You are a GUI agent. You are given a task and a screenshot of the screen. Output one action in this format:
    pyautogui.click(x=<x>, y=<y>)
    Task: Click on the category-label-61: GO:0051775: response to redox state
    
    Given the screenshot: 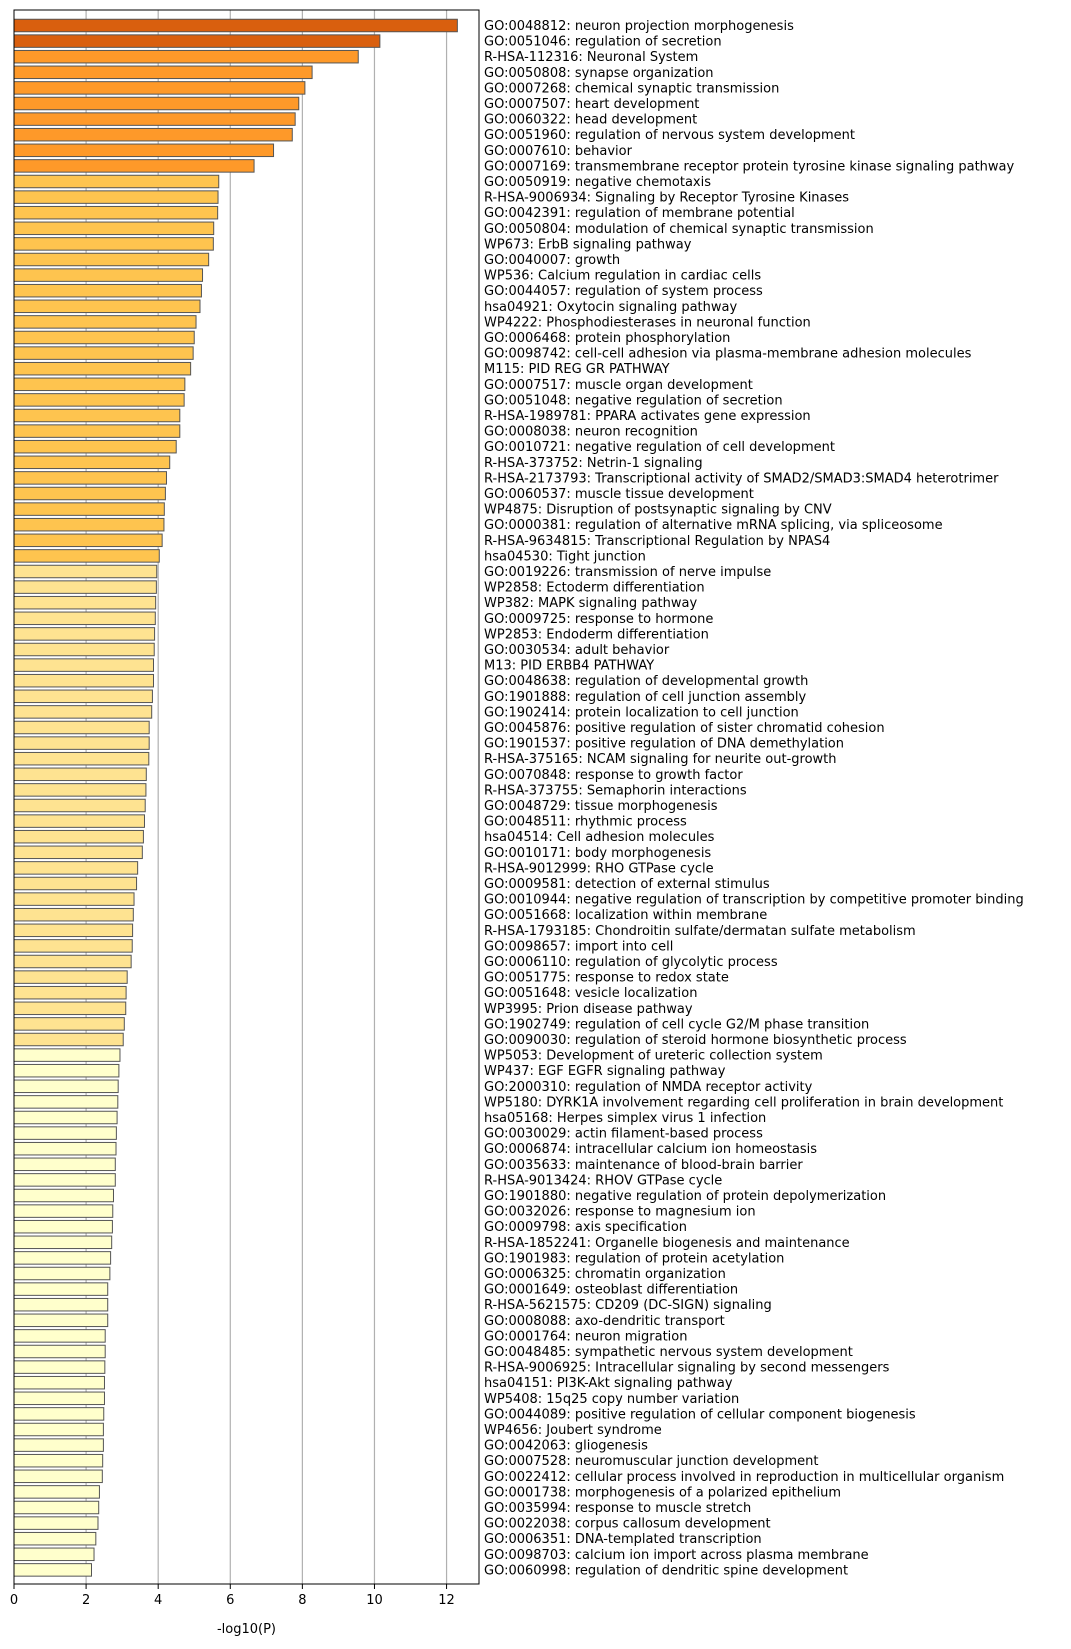 What is the action you would take?
    pyautogui.click(x=606, y=978)
    